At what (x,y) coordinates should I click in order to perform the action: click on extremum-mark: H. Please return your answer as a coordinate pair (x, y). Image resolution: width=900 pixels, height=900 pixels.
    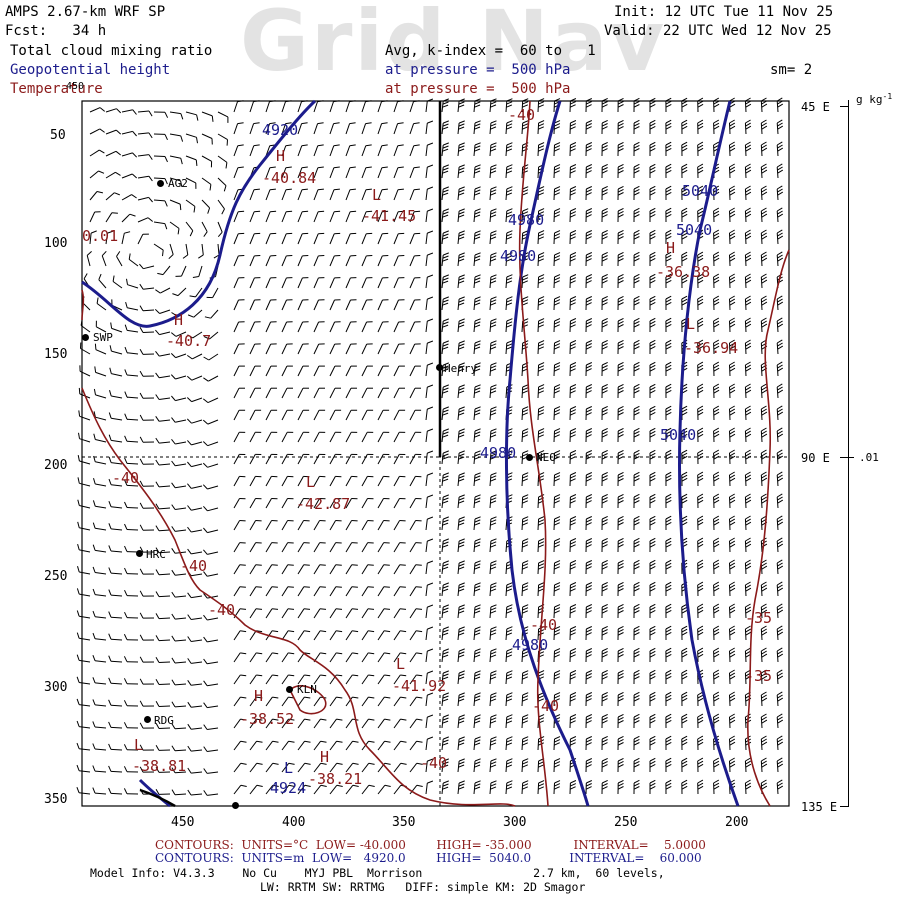
    Looking at the image, I should click on (325, 757).